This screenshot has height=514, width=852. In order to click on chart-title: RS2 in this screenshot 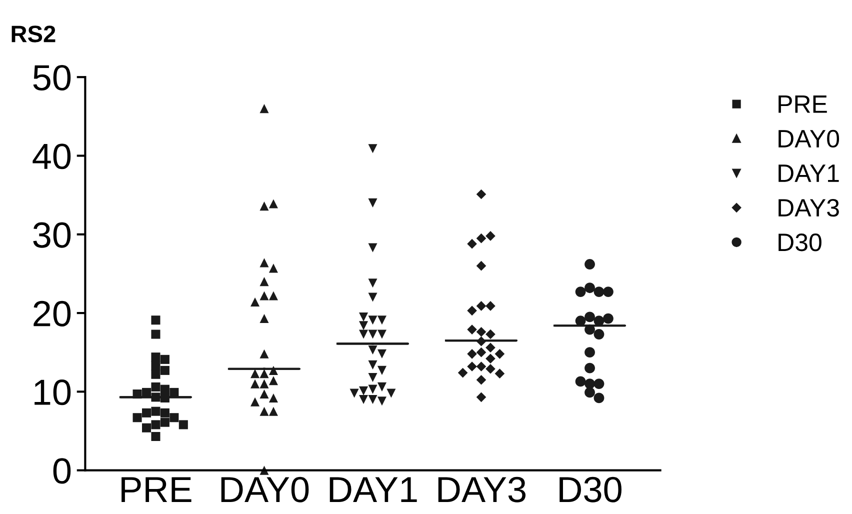, I will do `click(34, 34)`.